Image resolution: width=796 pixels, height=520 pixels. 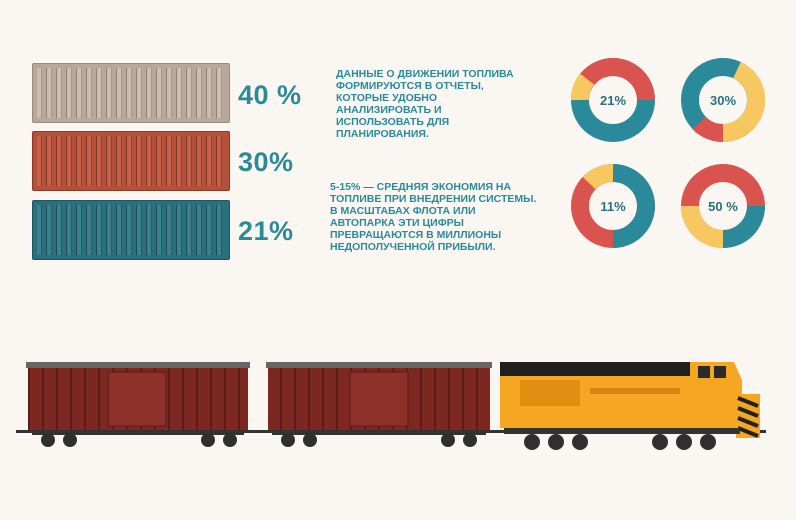 What do you see at coordinates (266, 162) in the screenshot?
I see `bar-2-percent: 30%` at bounding box center [266, 162].